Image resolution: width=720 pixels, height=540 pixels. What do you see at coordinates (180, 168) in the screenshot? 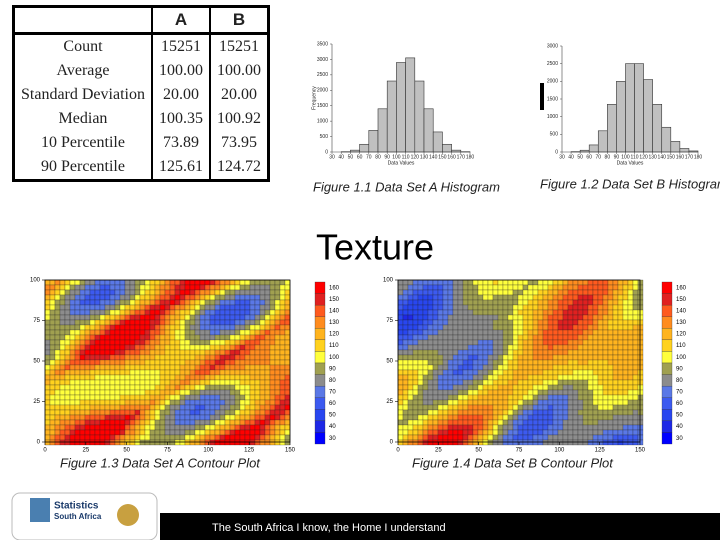
I see `table-cell: 125.61` at bounding box center [180, 168].